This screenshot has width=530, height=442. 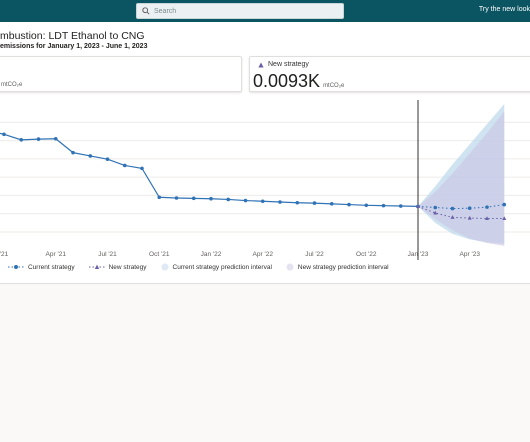 I want to click on legend-current-strategy: Current strategy, so click(x=41, y=267).